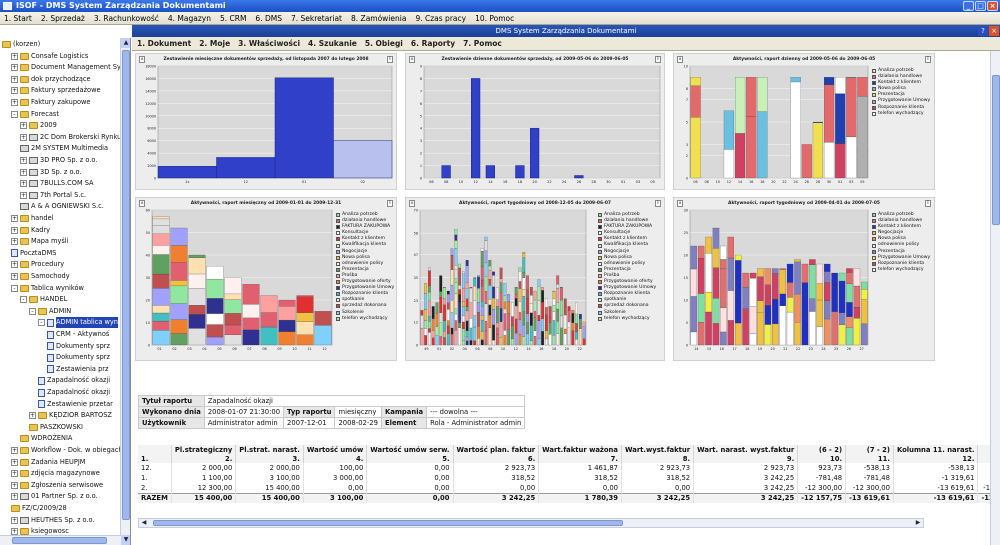  Describe the element at coordinates (233, 18) in the screenshot. I see `menu-crm: 5. CRM` at that location.